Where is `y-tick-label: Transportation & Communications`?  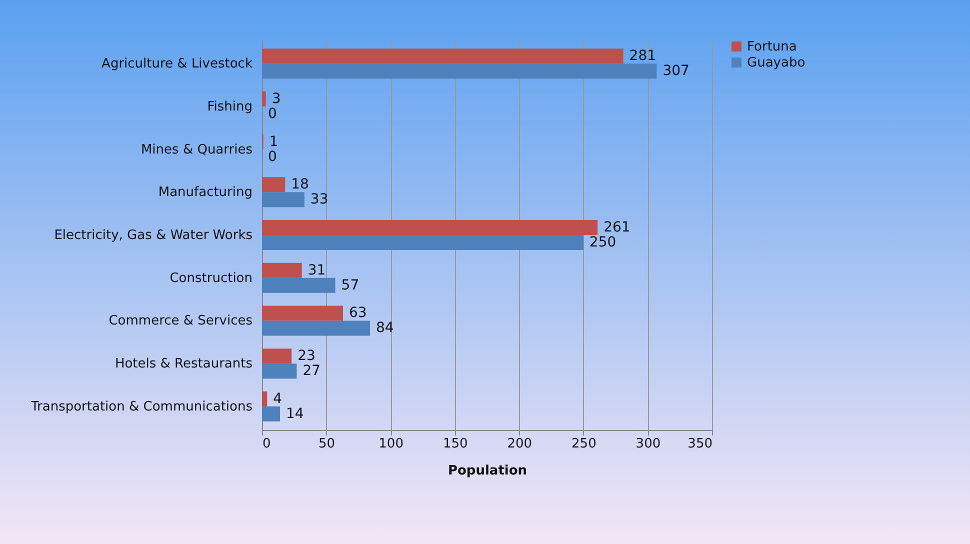 y-tick-label: Transportation & Communications is located at coordinates (141, 406).